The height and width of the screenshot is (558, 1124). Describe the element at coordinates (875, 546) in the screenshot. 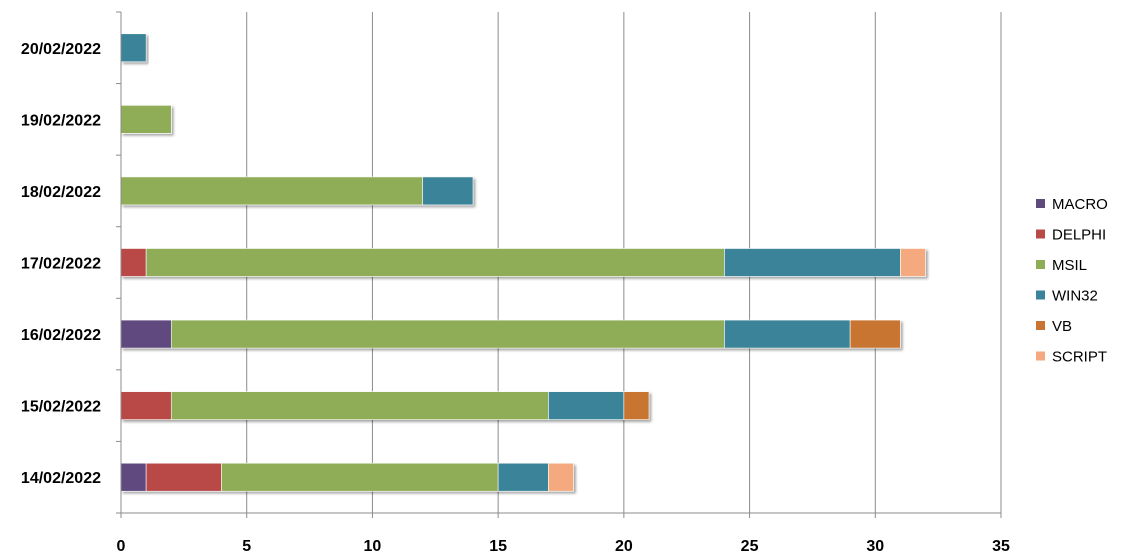

I see `x-tick-label: 30` at that location.